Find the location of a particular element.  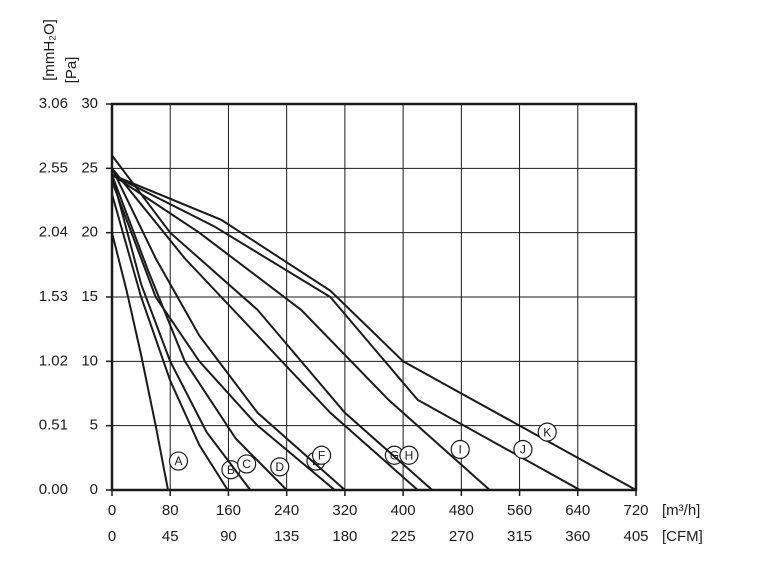

x2-tick-label: 405 is located at coordinates (635, 536).